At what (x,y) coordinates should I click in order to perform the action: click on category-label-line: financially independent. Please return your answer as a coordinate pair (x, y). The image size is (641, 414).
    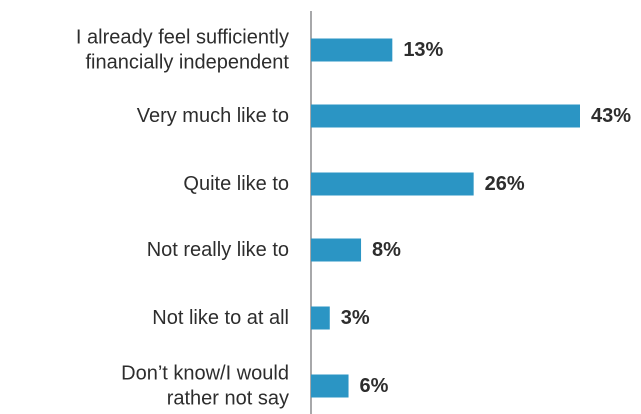
    Looking at the image, I should click on (188, 63).